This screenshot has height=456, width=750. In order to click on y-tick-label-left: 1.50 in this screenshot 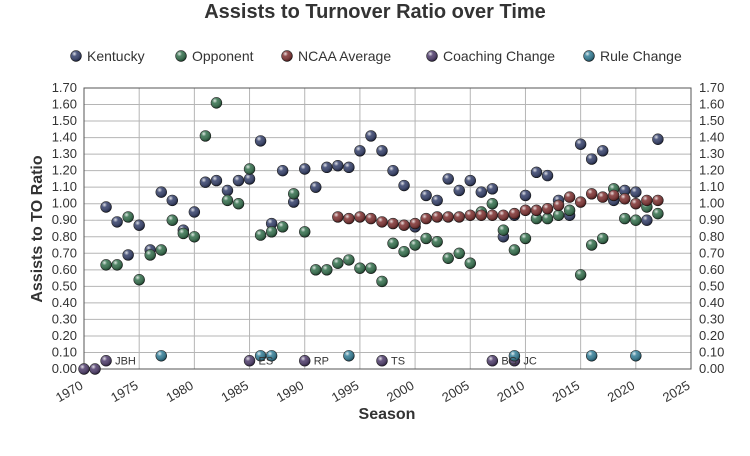, I will do `click(64, 120)`.